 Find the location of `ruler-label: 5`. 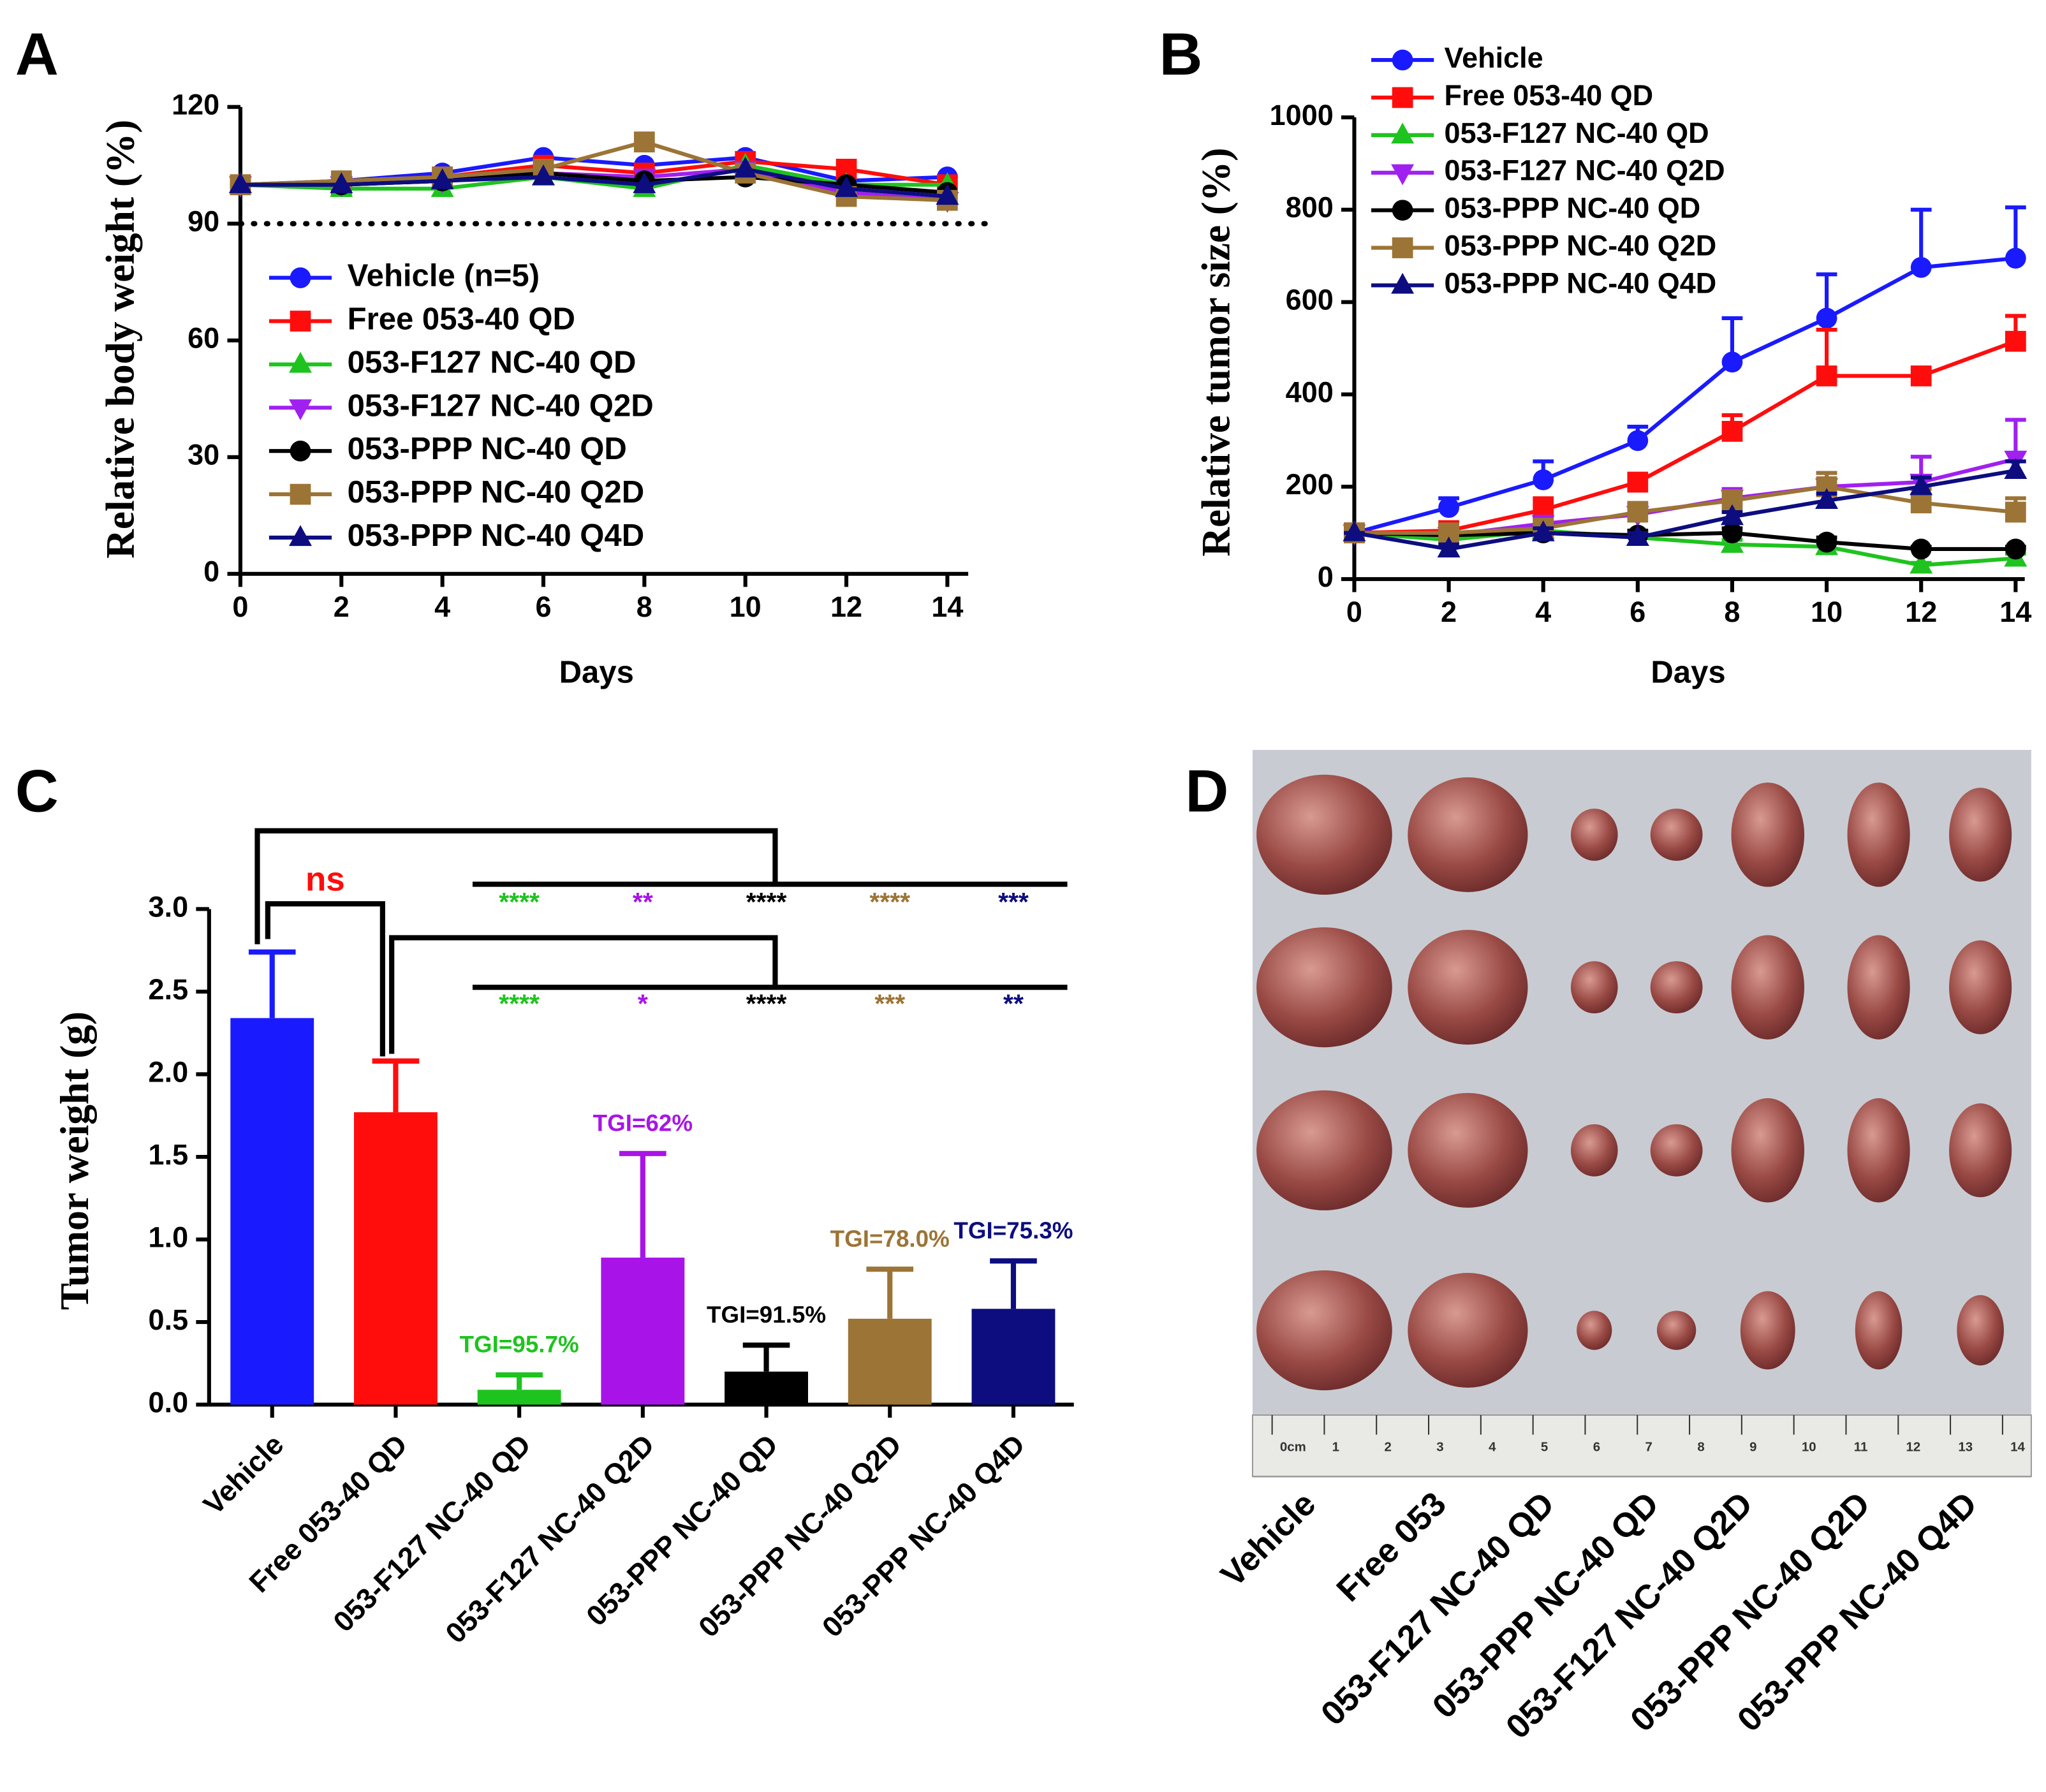

ruler-label: 5 is located at coordinates (1544, 1447).